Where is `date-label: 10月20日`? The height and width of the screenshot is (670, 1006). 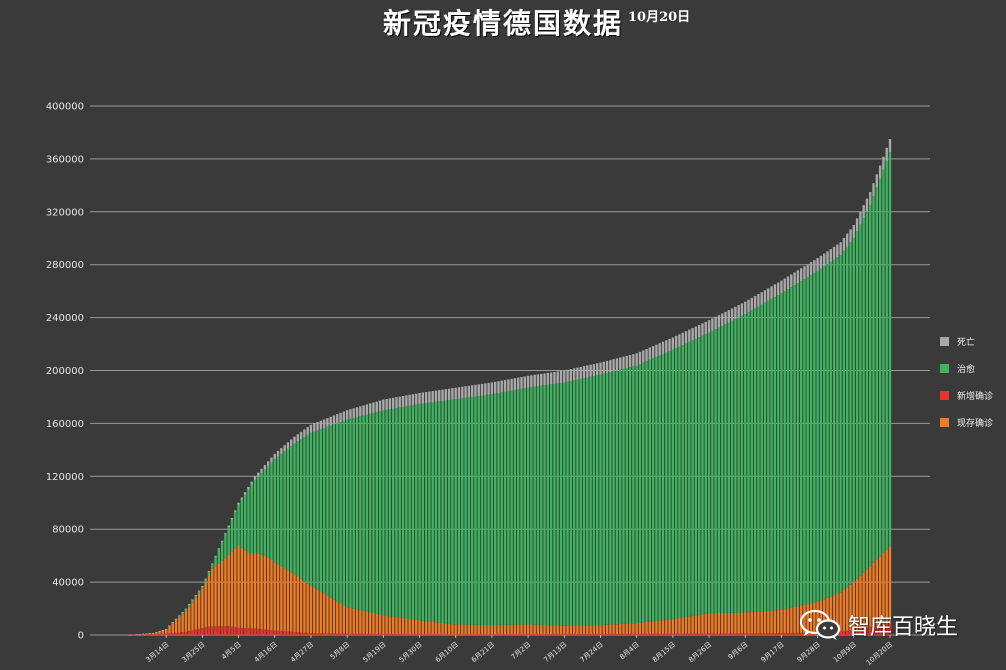 date-label: 10月20日 is located at coordinates (659, 17).